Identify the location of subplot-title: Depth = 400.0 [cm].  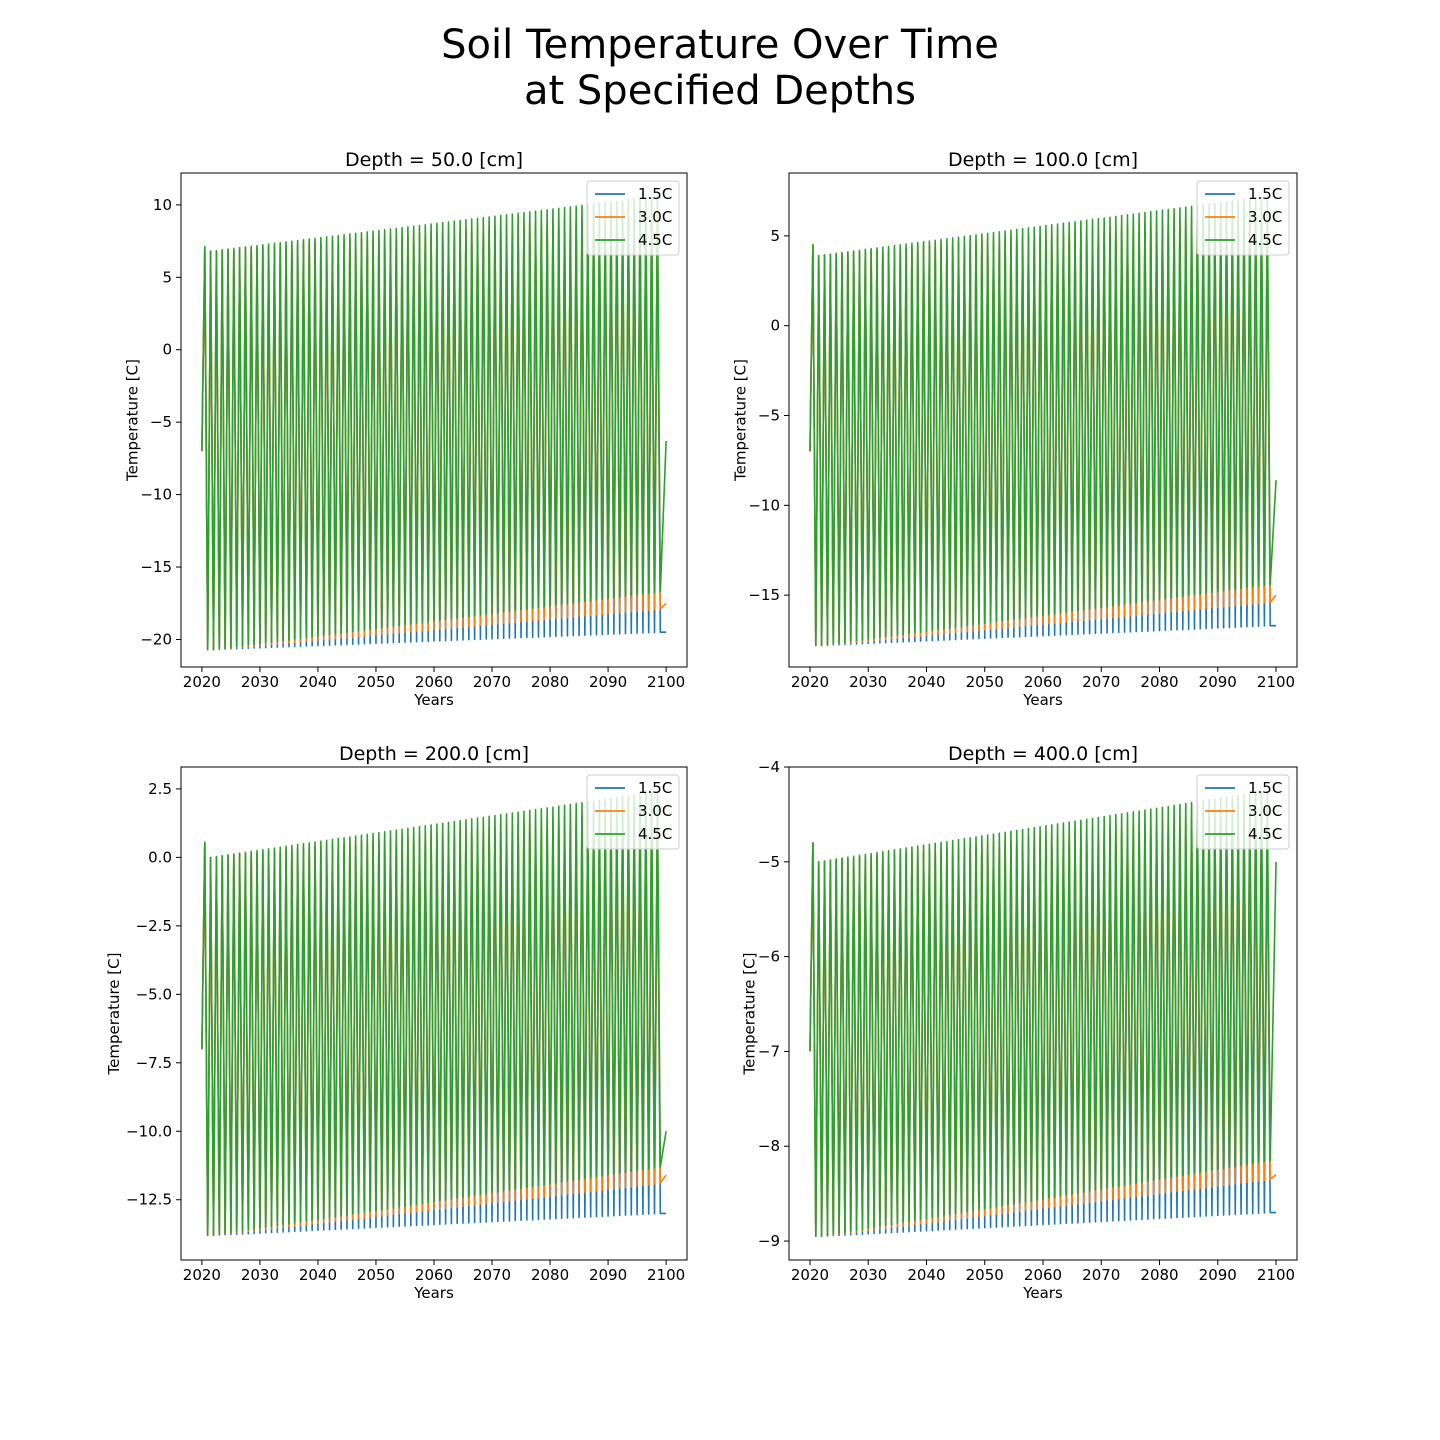
(1043, 754).